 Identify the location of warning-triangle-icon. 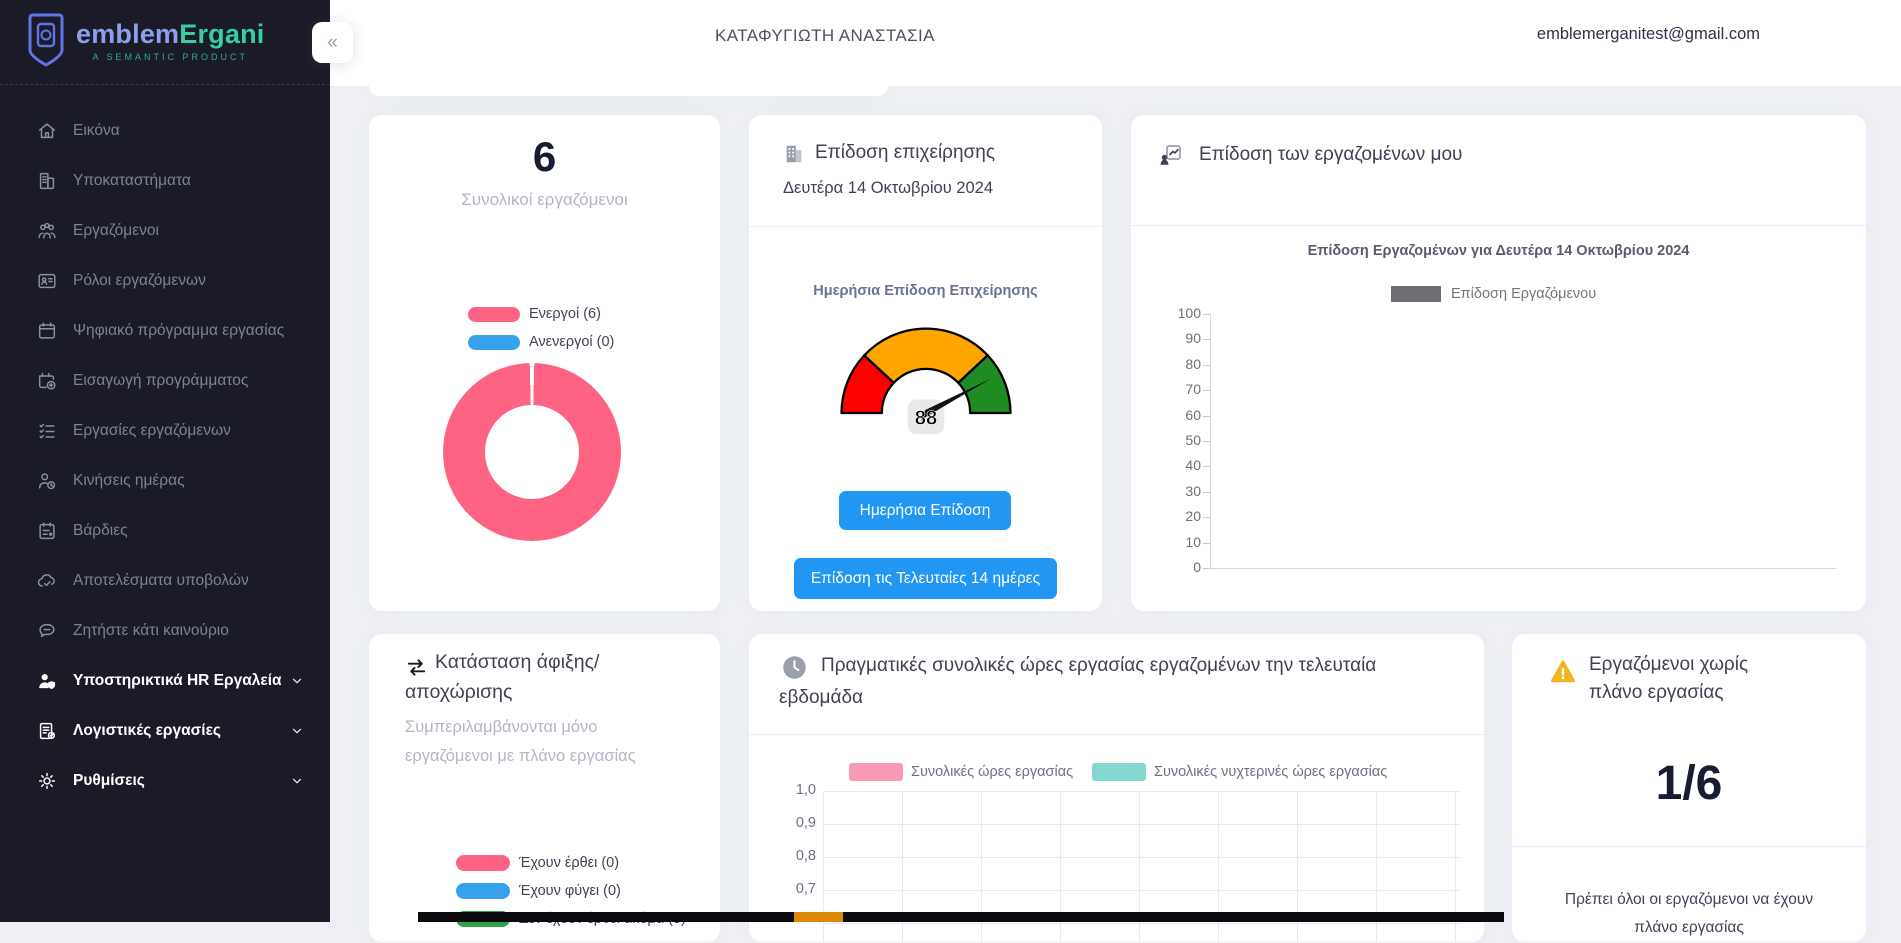
(1563, 672).